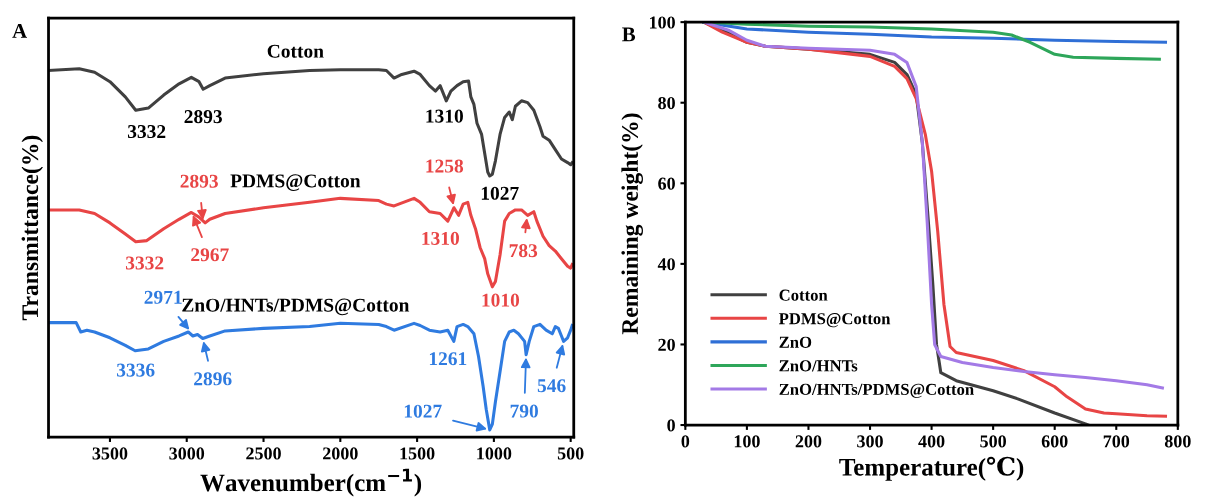 This screenshot has width=1213, height=503. I want to click on x-tick-label: 3000, so click(187, 453).